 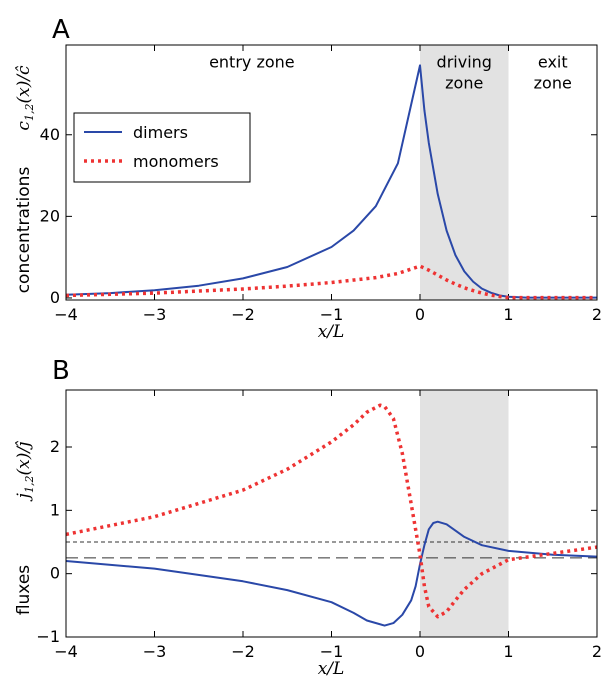 What do you see at coordinates (25, 98) in the screenshot?
I see `panel-a-y-axis-math-label: c1,2(x)/ĉ` at bounding box center [25, 98].